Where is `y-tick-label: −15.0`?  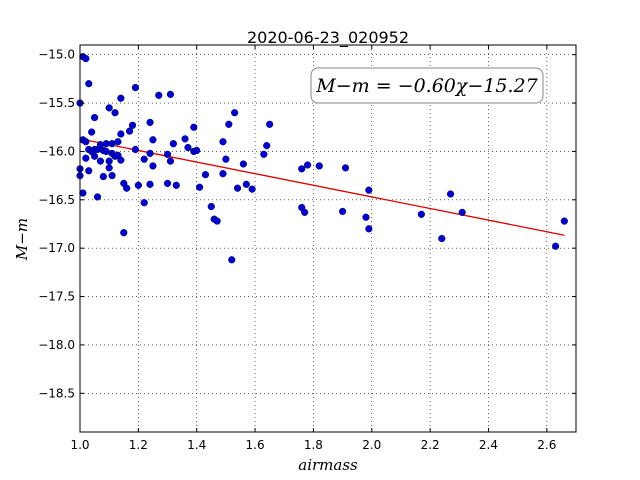
y-tick-label: −15.0 is located at coordinates (56, 55).